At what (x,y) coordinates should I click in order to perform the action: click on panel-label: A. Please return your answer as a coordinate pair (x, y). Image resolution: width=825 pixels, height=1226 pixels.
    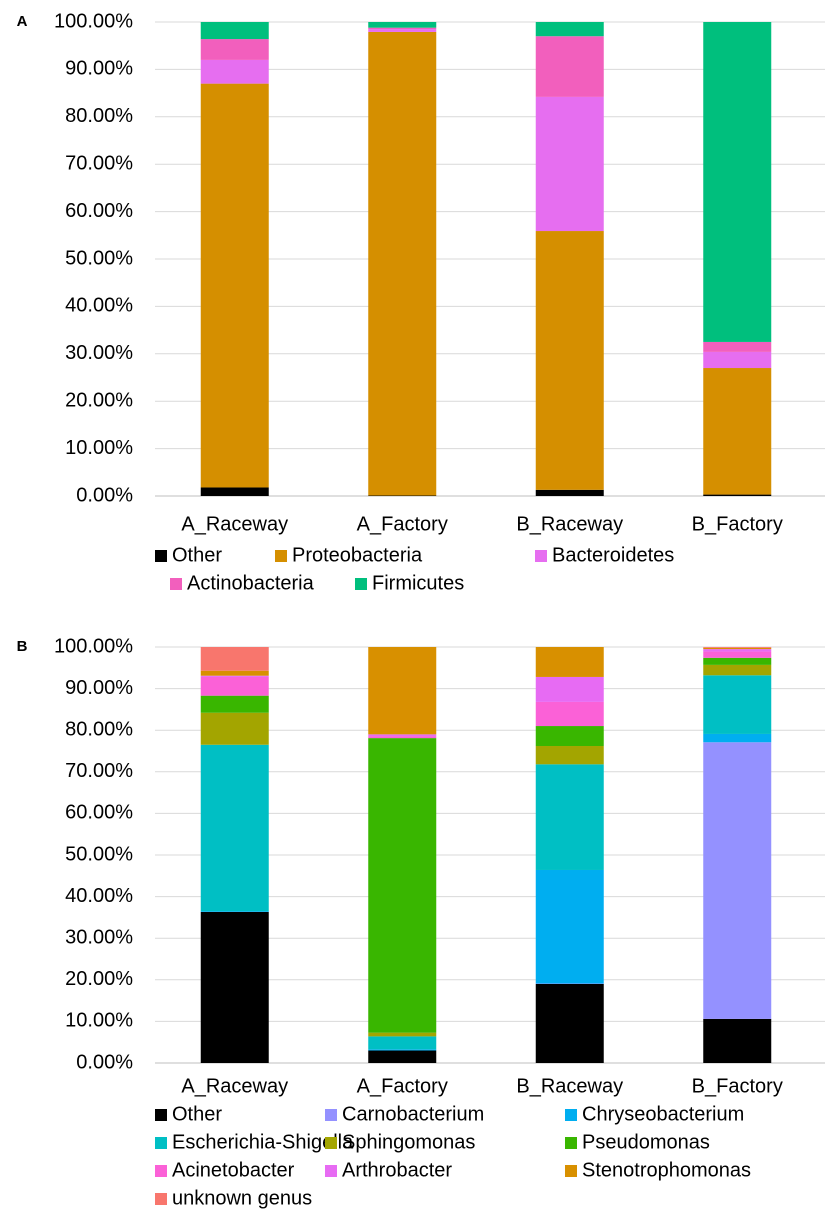
    Looking at the image, I should click on (22, 21).